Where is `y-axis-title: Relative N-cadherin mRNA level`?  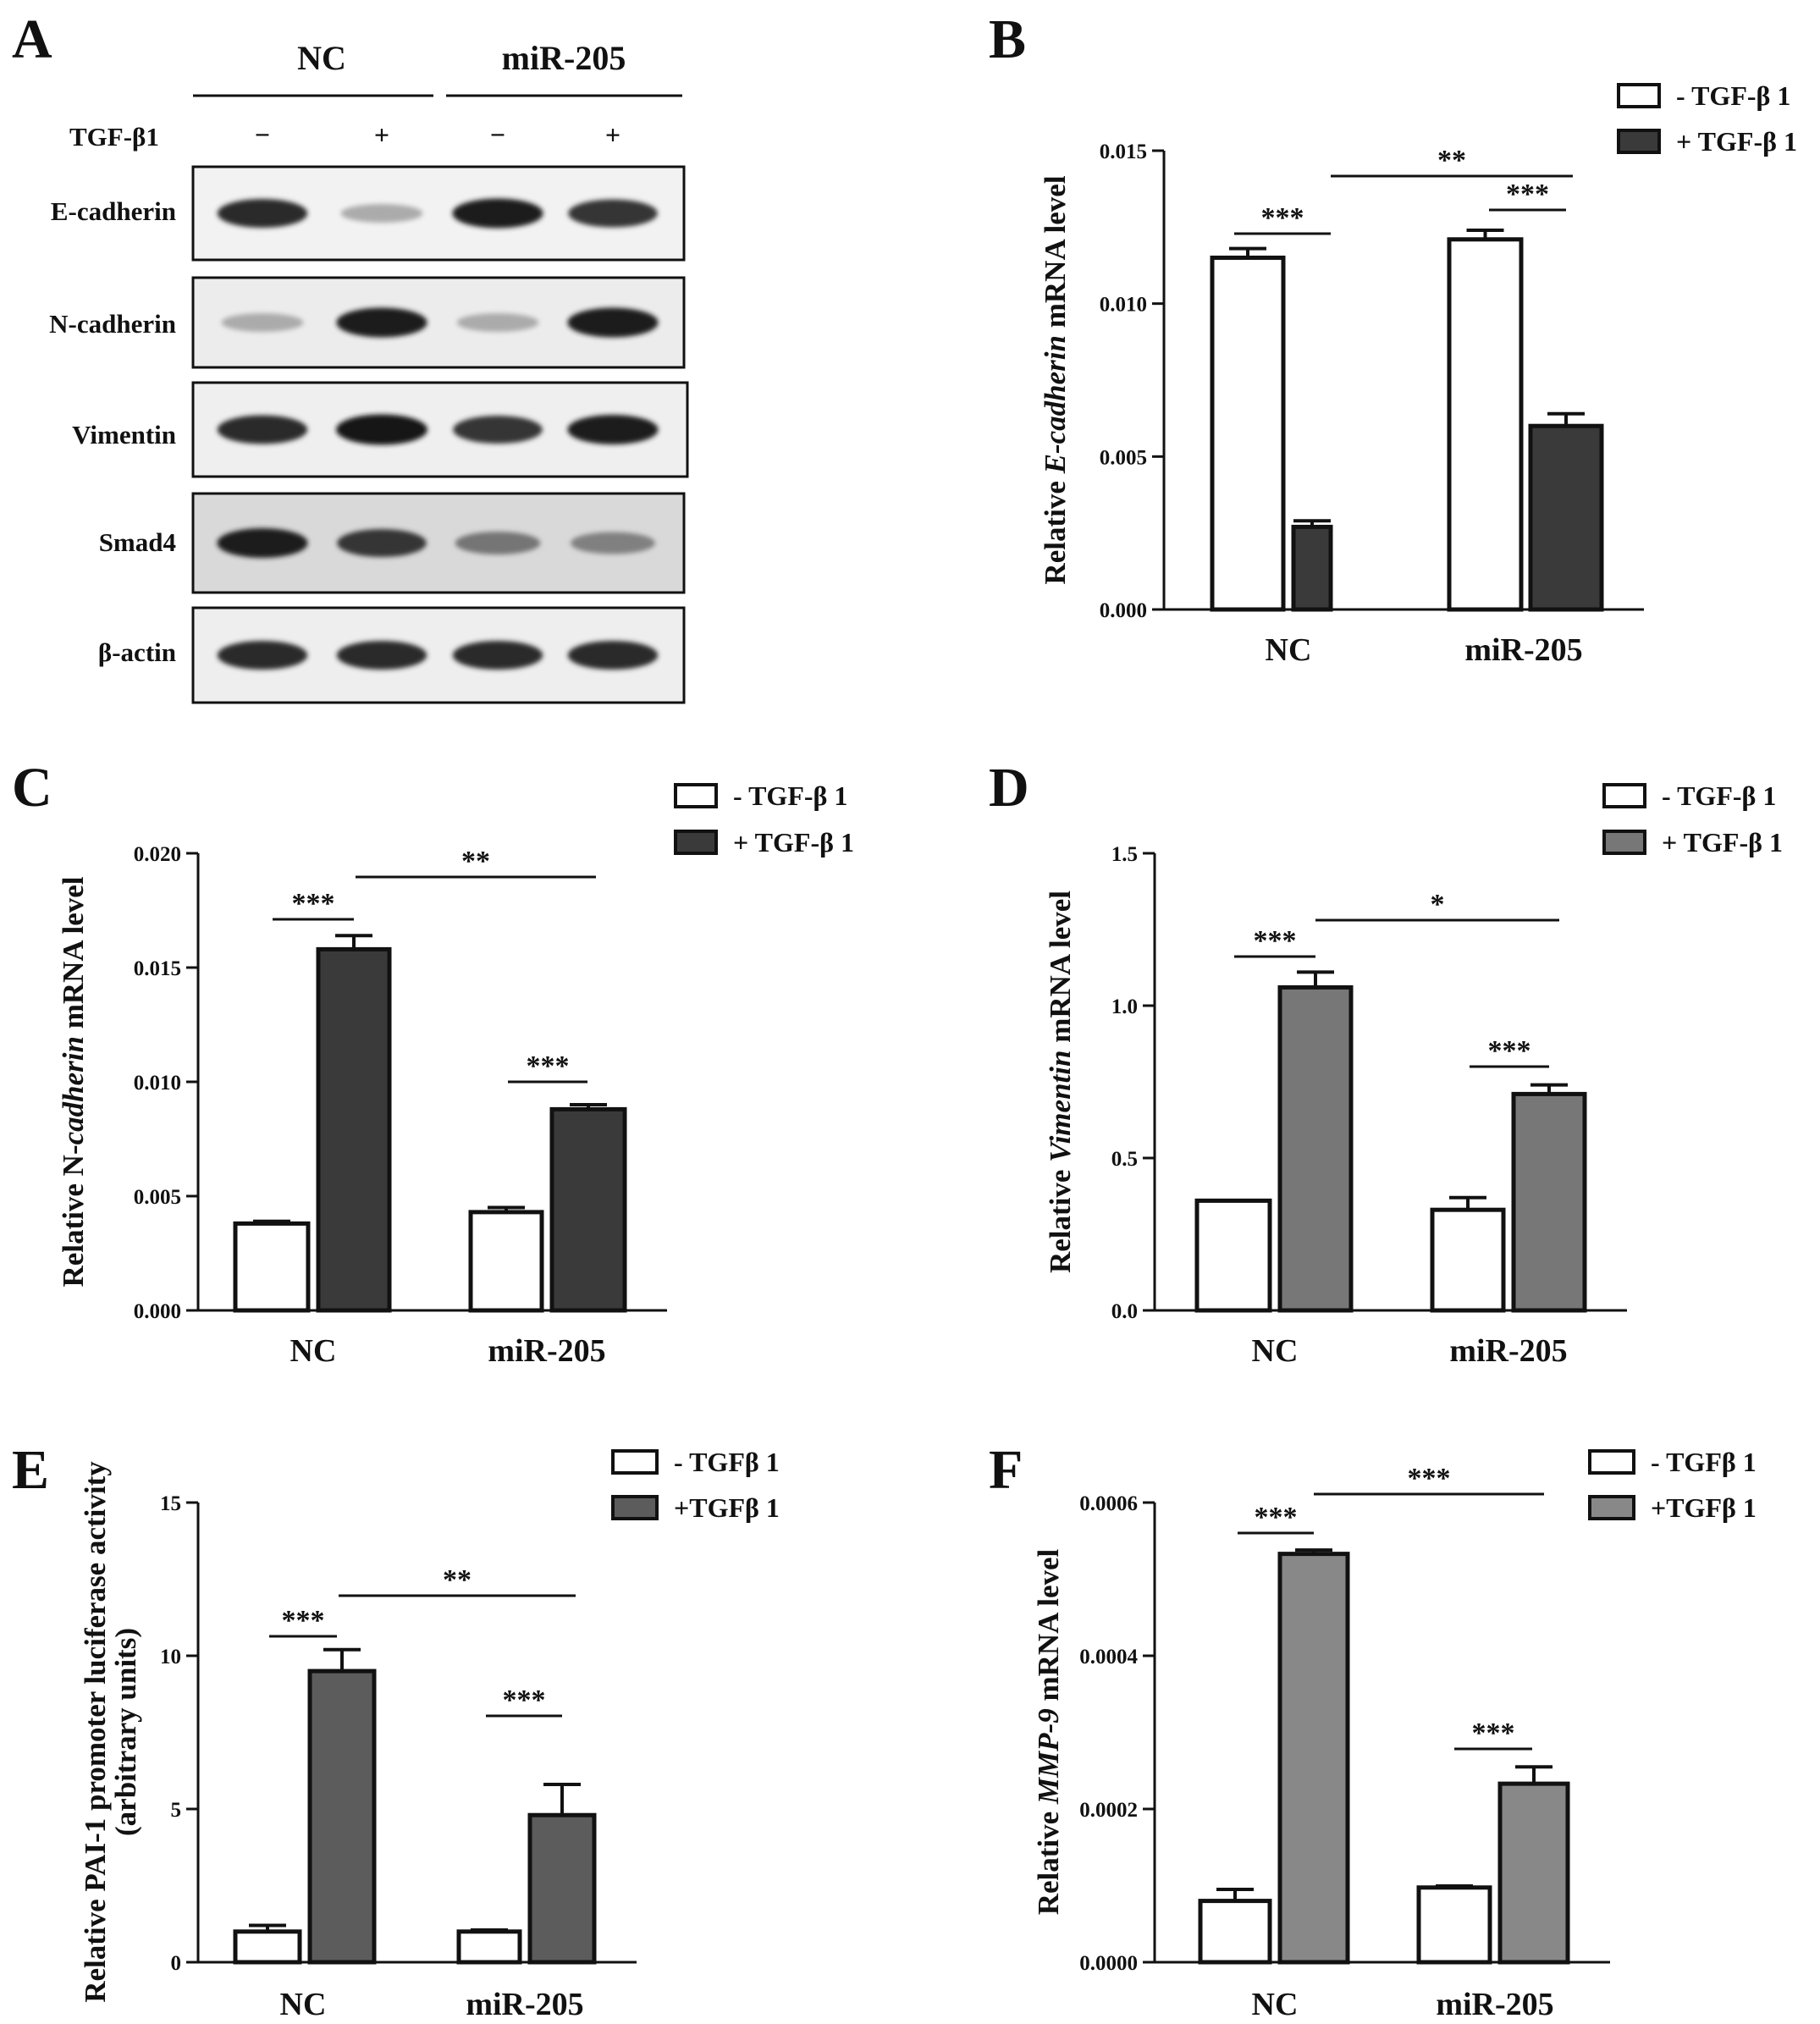 y-axis-title: Relative N-cadherin mRNA level is located at coordinates (73, 1081).